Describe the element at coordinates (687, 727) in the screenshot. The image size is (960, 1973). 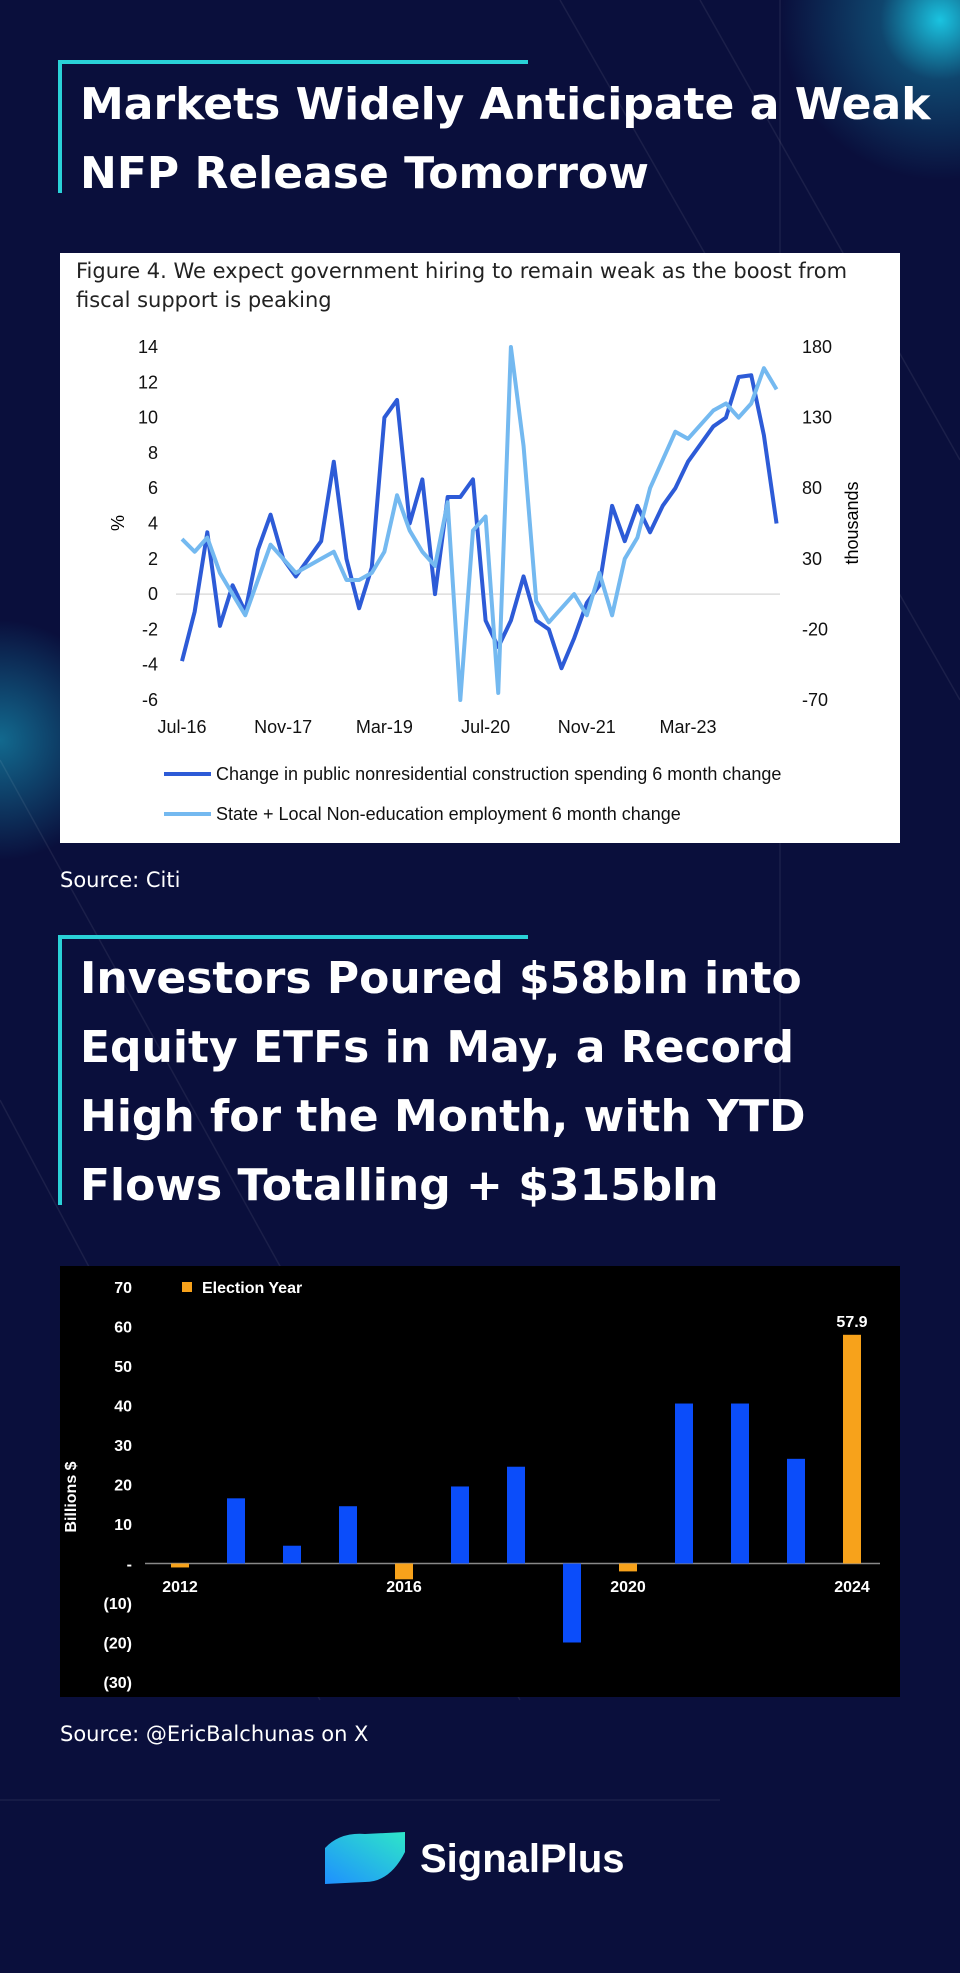
I see `x-tick-label: Mar-23` at that location.